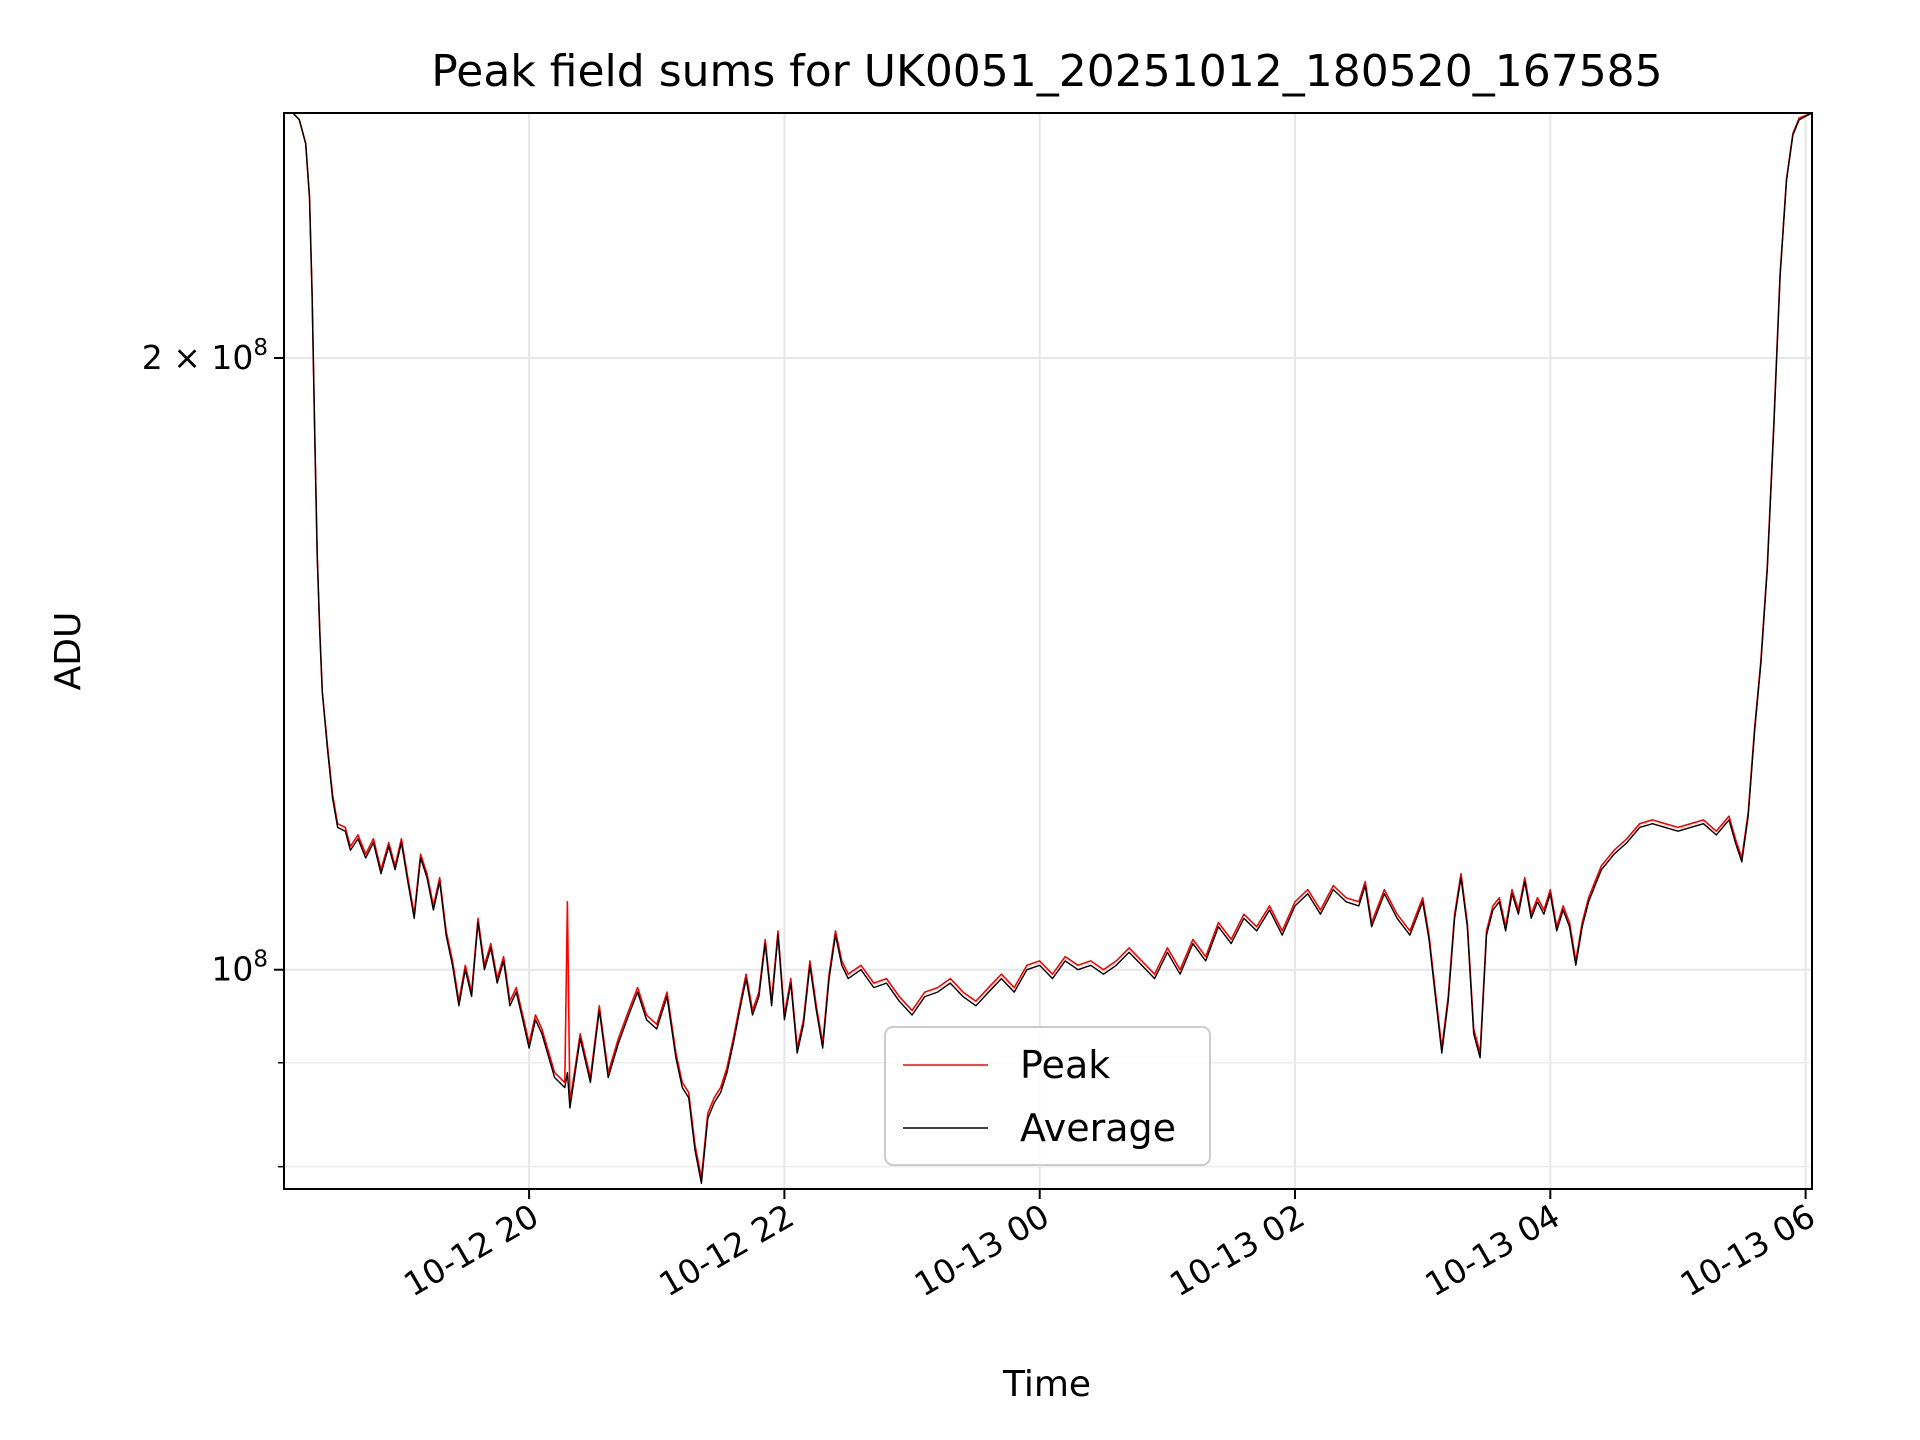 Image resolution: width=1920 pixels, height=1440 pixels. What do you see at coordinates (198, 357) in the screenshot?
I see `y-tick-label-base: 2 × 10` at bounding box center [198, 357].